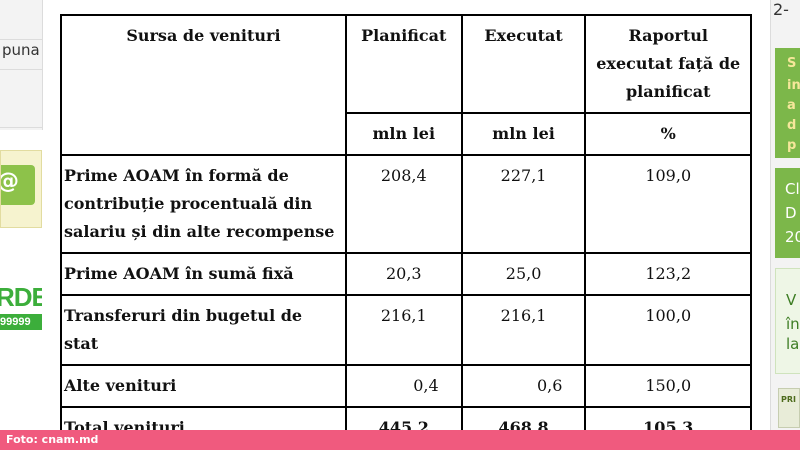 This screenshot has width=800, height=450. What do you see at coordinates (523, 330) in the screenshot?
I see `cell-executed: 216,1` at bounding box center [523, 330].